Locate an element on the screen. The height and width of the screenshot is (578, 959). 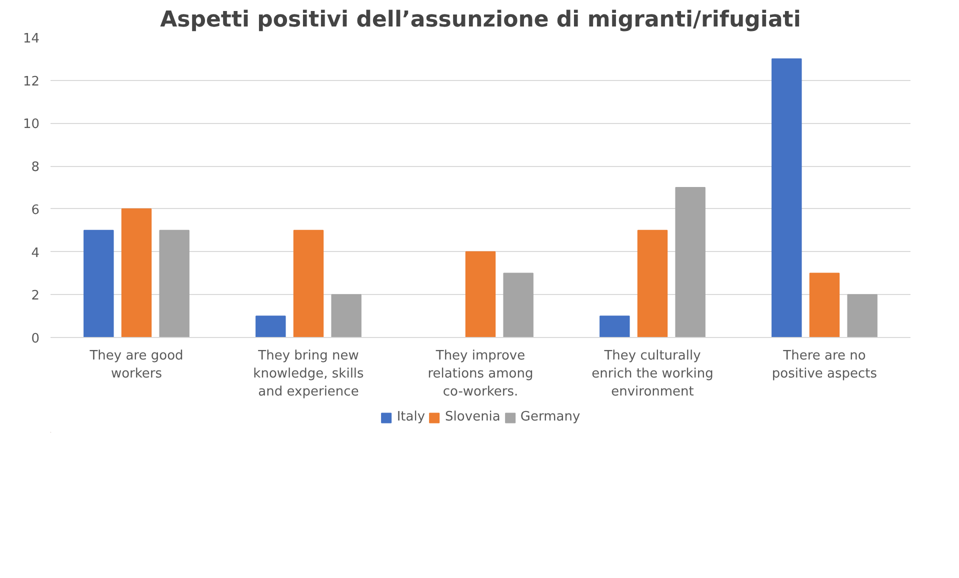
y-tick-label: 14 is located at coordinates (31, 39).